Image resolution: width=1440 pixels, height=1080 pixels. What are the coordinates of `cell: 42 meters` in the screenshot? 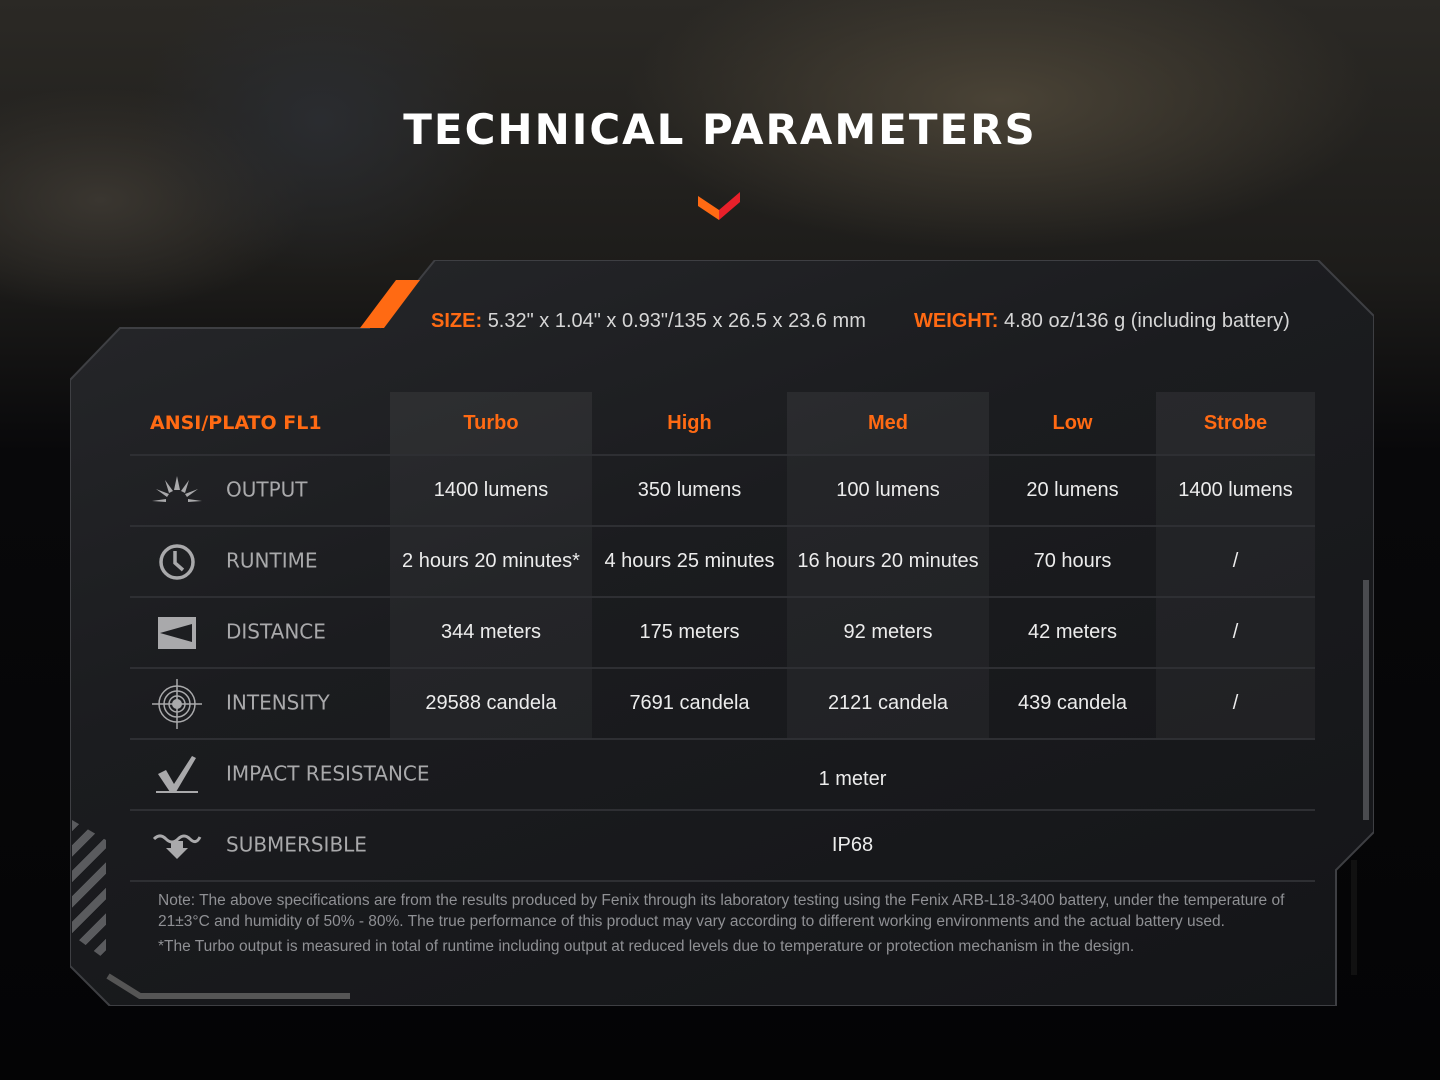 It's located at (1072, 633).